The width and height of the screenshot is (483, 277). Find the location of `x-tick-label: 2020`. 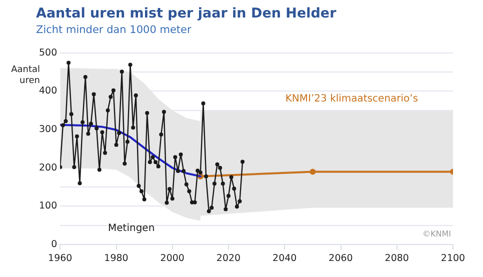

x-tick-label: 2020 is located at coordinates (228, 258).